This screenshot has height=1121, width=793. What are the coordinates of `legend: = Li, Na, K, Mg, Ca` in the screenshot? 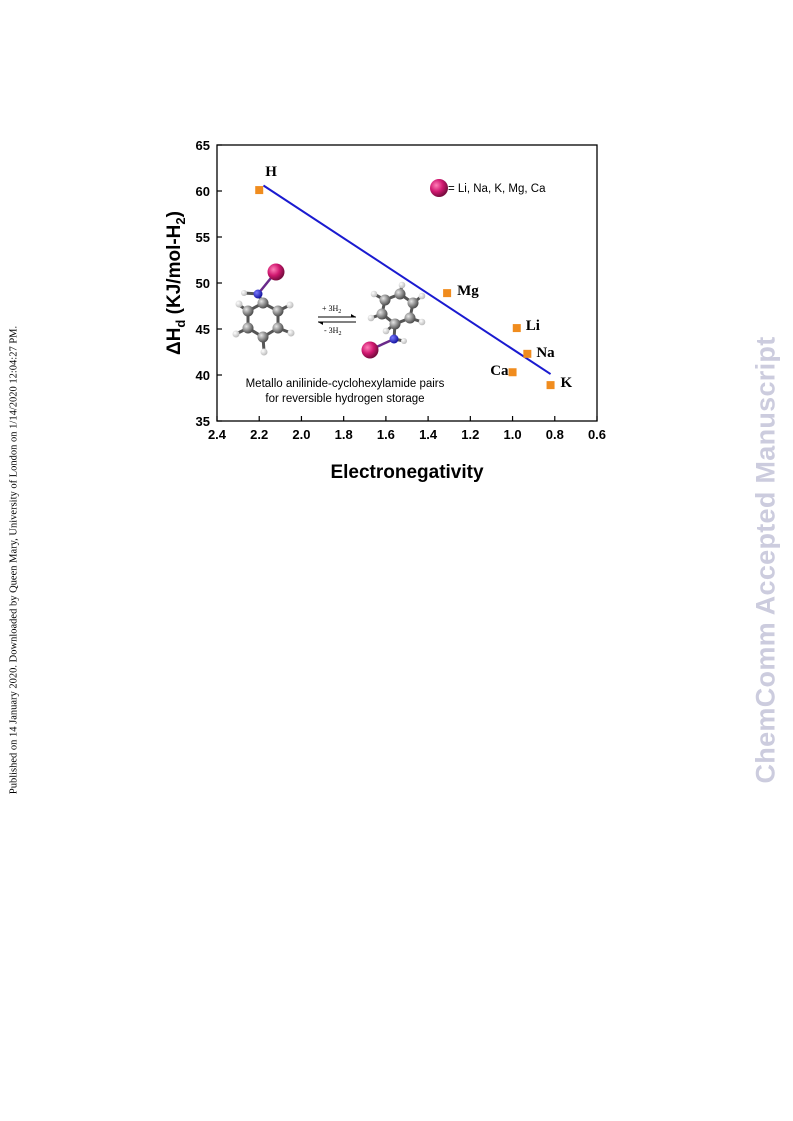 It's located at (488, 188).